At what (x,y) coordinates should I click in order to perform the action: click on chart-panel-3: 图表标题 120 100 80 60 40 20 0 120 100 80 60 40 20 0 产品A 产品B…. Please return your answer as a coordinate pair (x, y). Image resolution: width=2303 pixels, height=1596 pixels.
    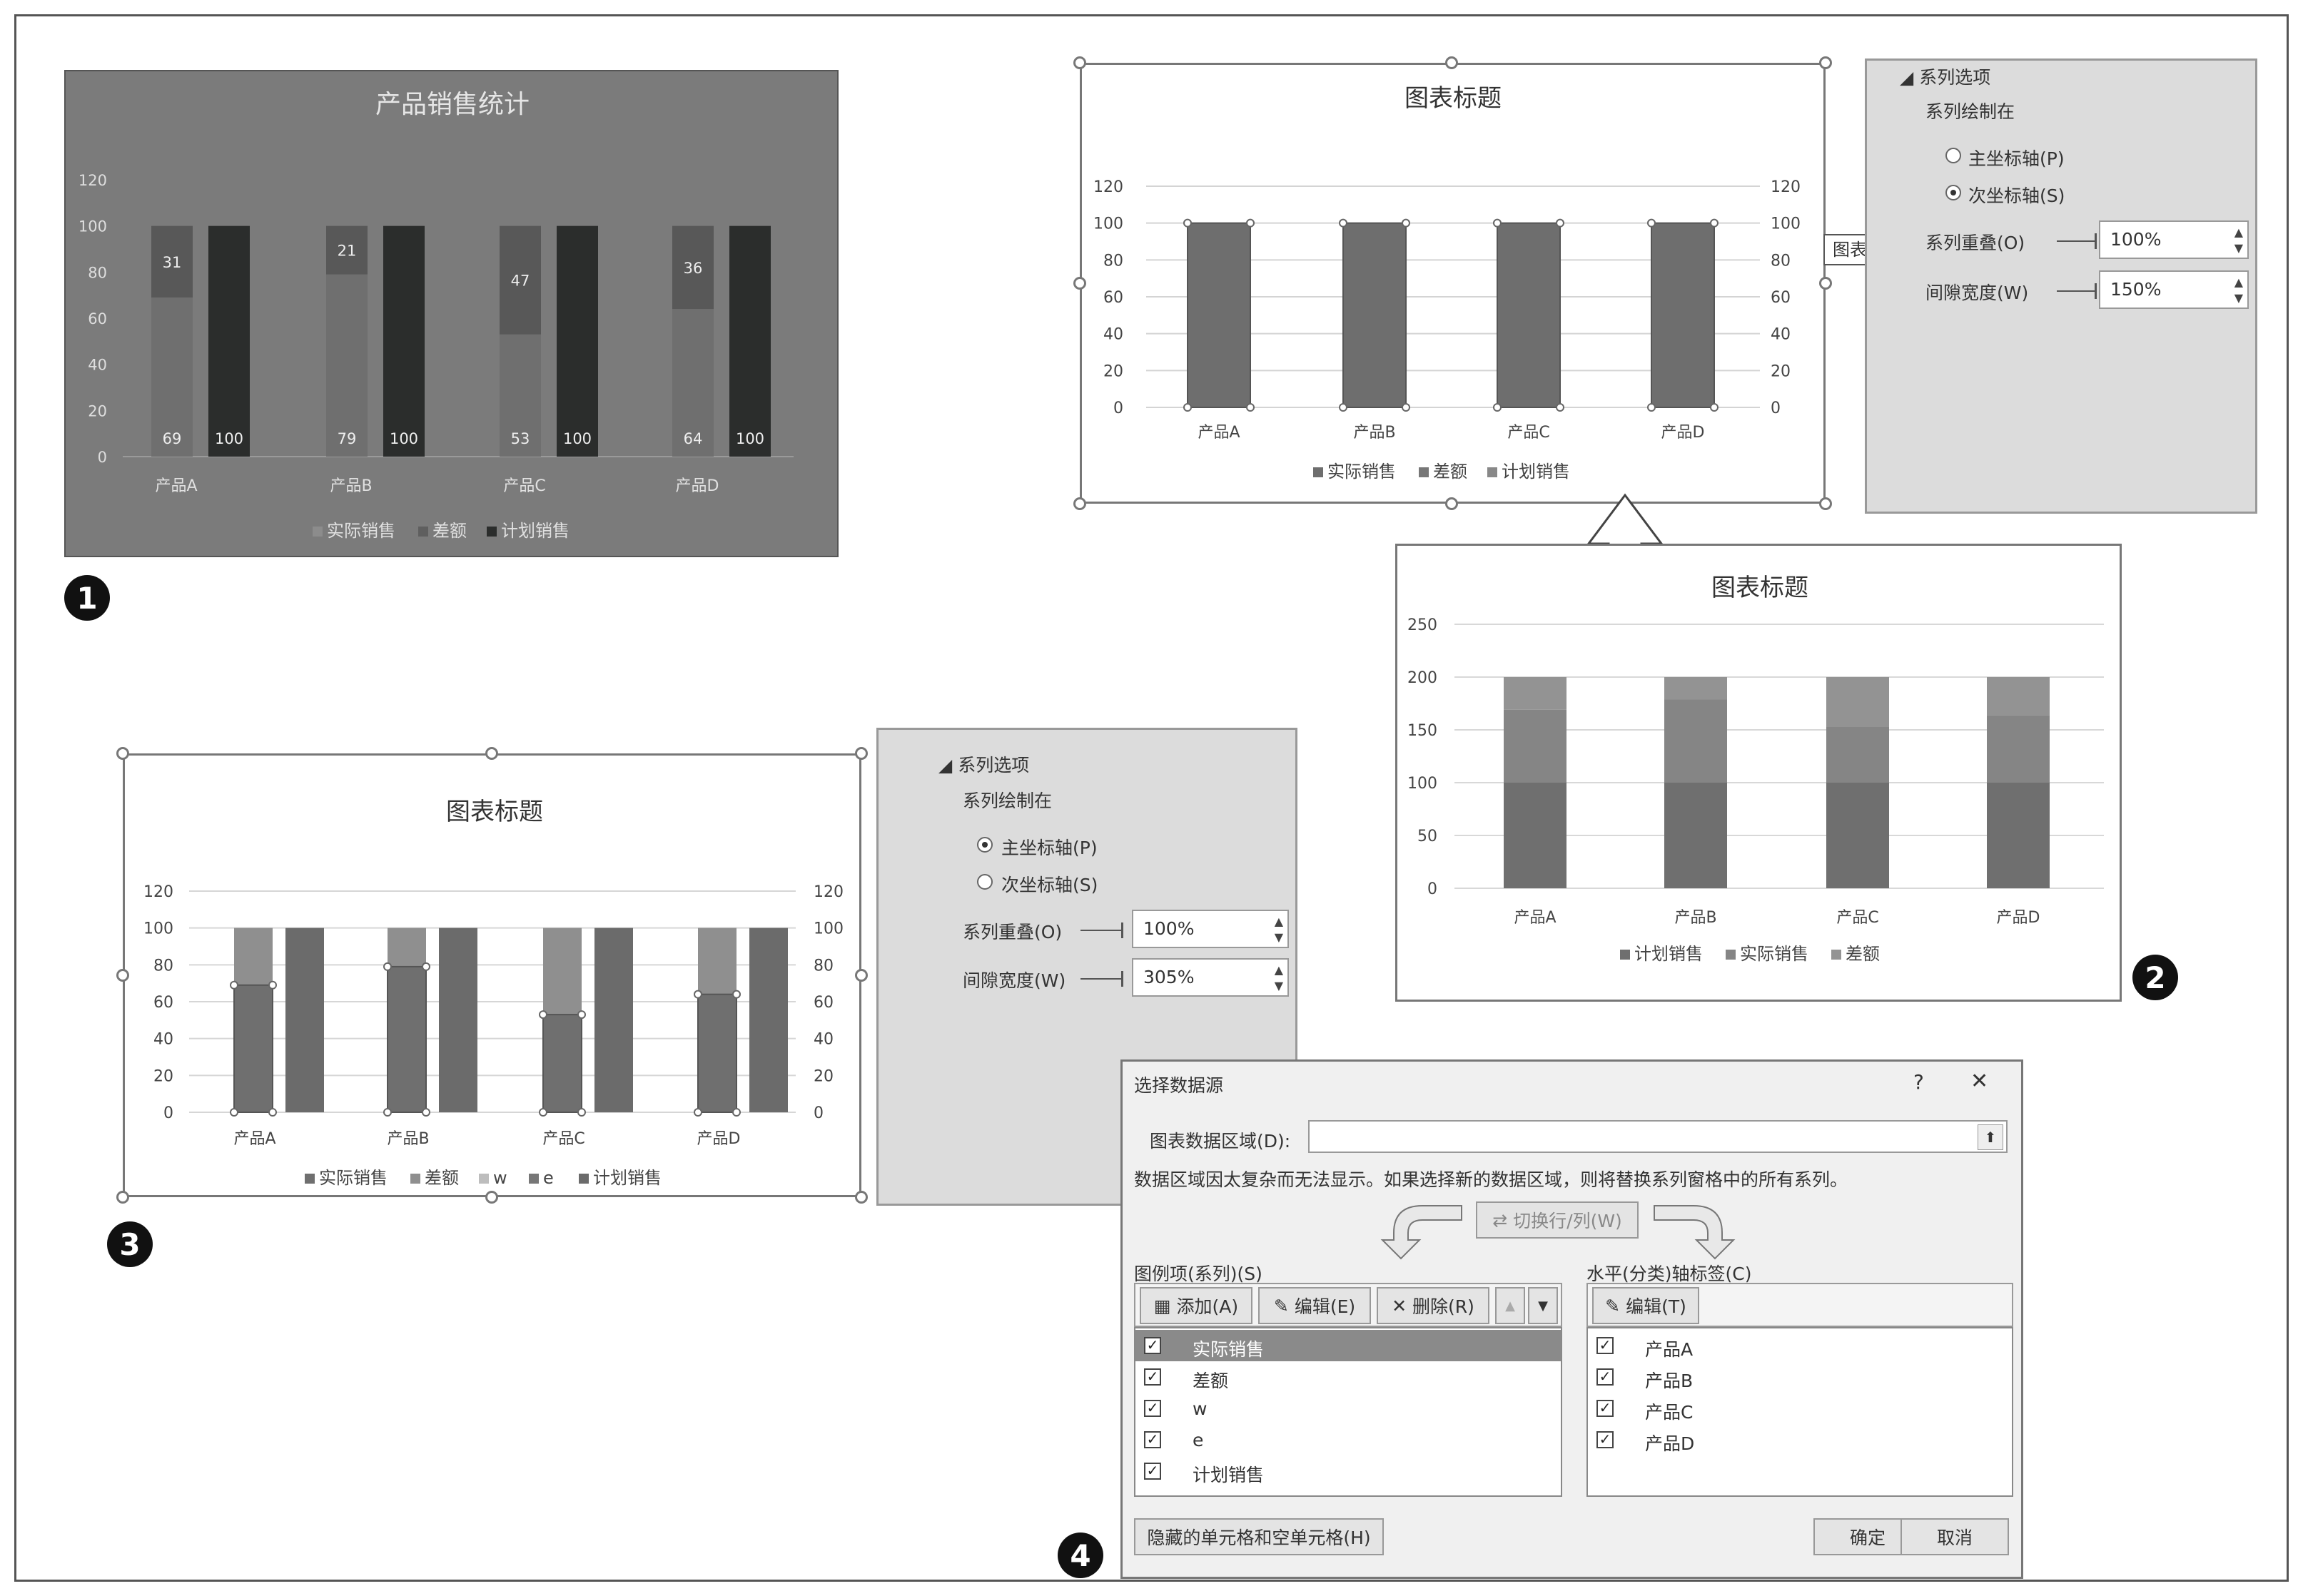
    Looking at the image, I should click on (492, 975).